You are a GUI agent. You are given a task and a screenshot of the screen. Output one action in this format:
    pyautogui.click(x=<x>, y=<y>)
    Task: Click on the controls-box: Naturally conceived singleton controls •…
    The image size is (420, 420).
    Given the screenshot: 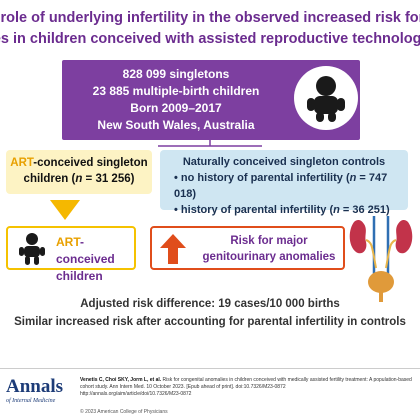 What is the action you would take?
    pyautogui.click(x=284, y=183)
    